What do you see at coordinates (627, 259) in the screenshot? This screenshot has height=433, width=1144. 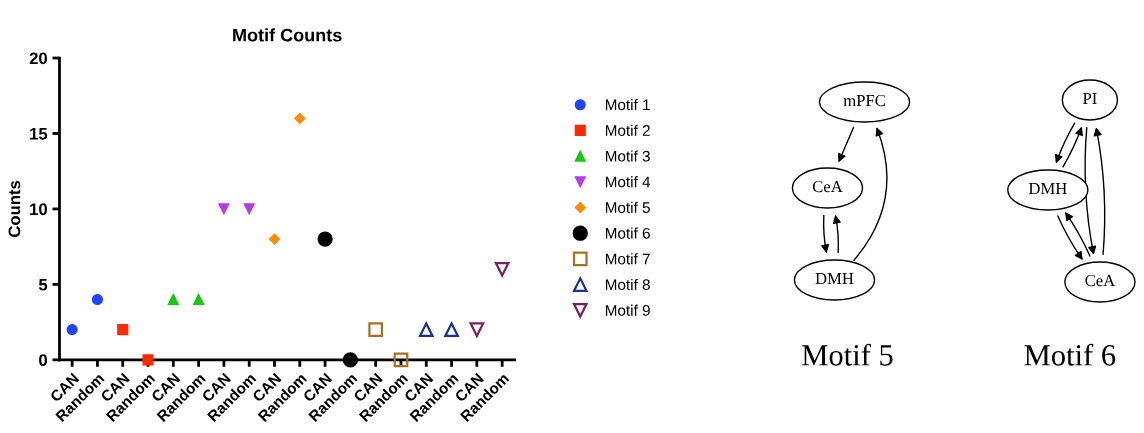 I see `legend-label: Motif 7` at bounding box center [627, 259].